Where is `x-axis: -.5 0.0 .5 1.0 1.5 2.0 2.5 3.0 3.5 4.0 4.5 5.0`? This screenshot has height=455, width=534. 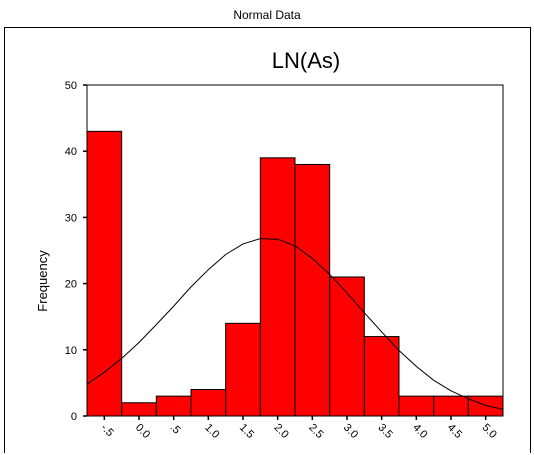 x-axis: -.5 0.0 .5 1.0 1.5 2.0 2.5 3.0 3.5 4.0 4.5 5.0 is located at coordinates (298, 428).